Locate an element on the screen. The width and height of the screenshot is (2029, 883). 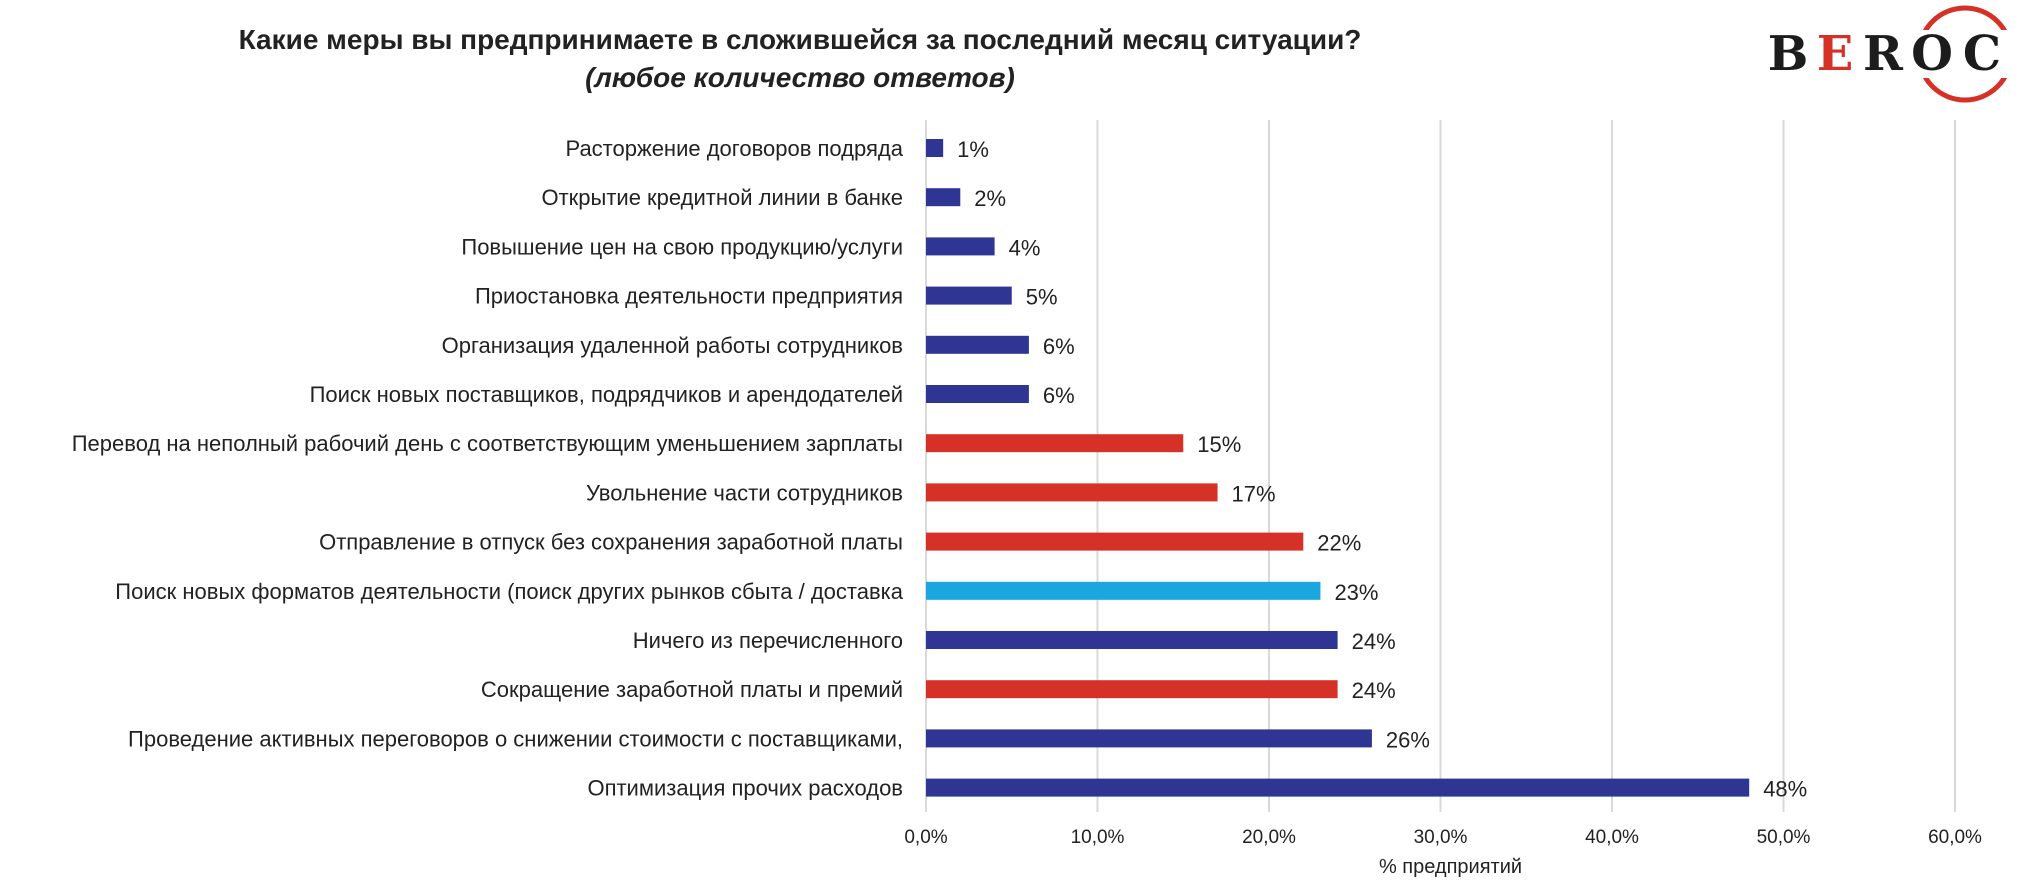
value-label: 2% is located at coordinates (990, 198).